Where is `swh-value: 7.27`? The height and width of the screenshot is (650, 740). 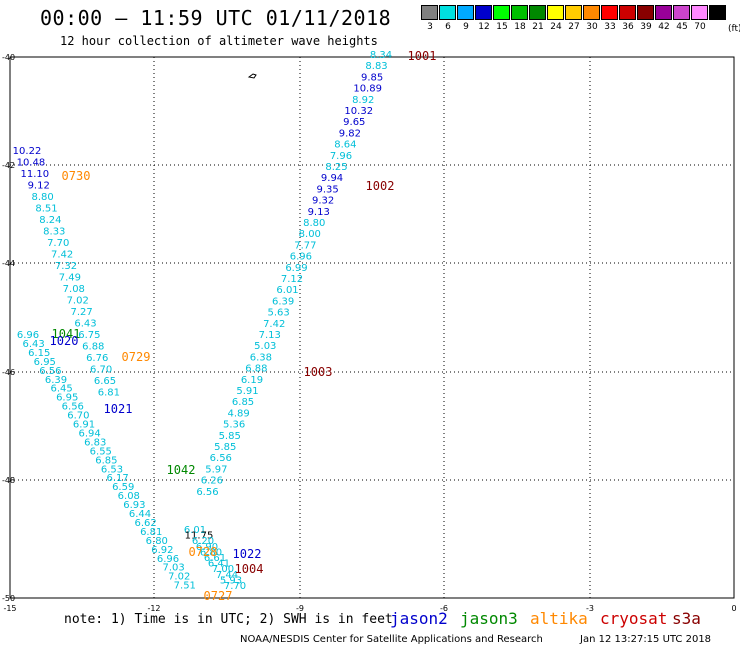
swh-value: 7.27 is located at coordinates (81, 312).